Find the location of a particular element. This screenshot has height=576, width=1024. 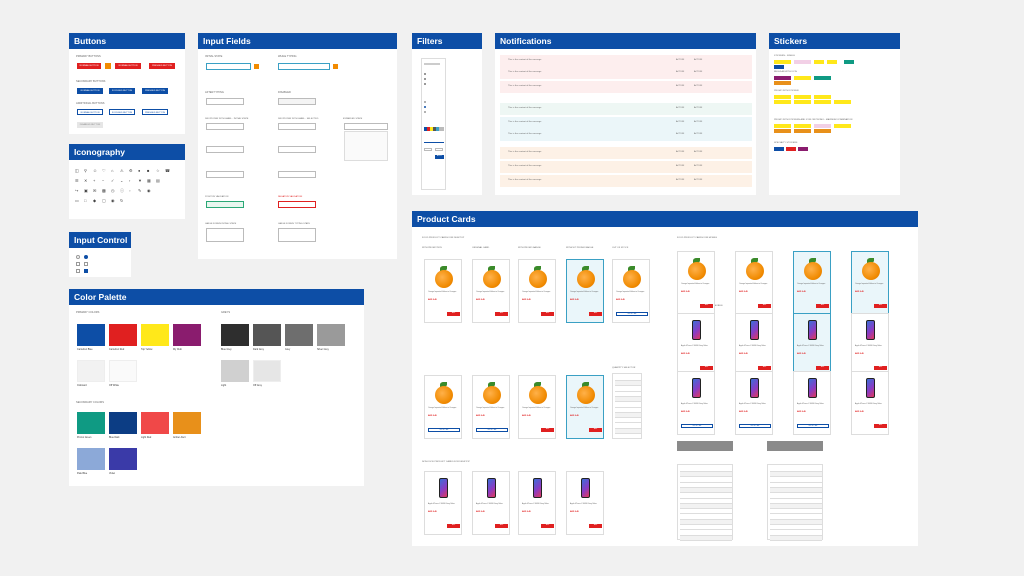

positive-validation-input is located at coordinates (225, 204).